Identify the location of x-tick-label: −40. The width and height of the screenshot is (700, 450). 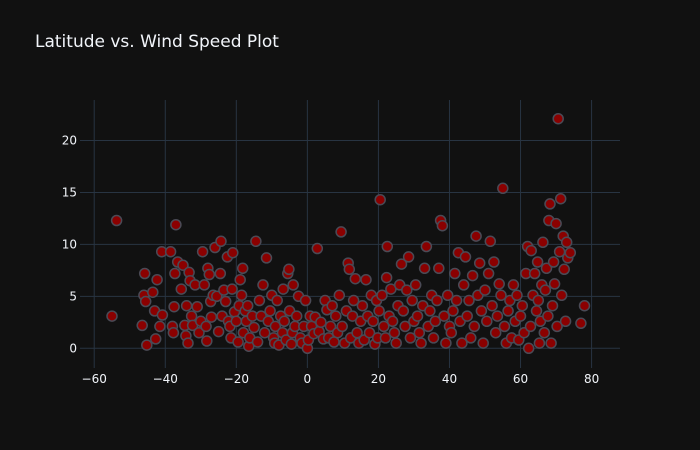
(165, 379).